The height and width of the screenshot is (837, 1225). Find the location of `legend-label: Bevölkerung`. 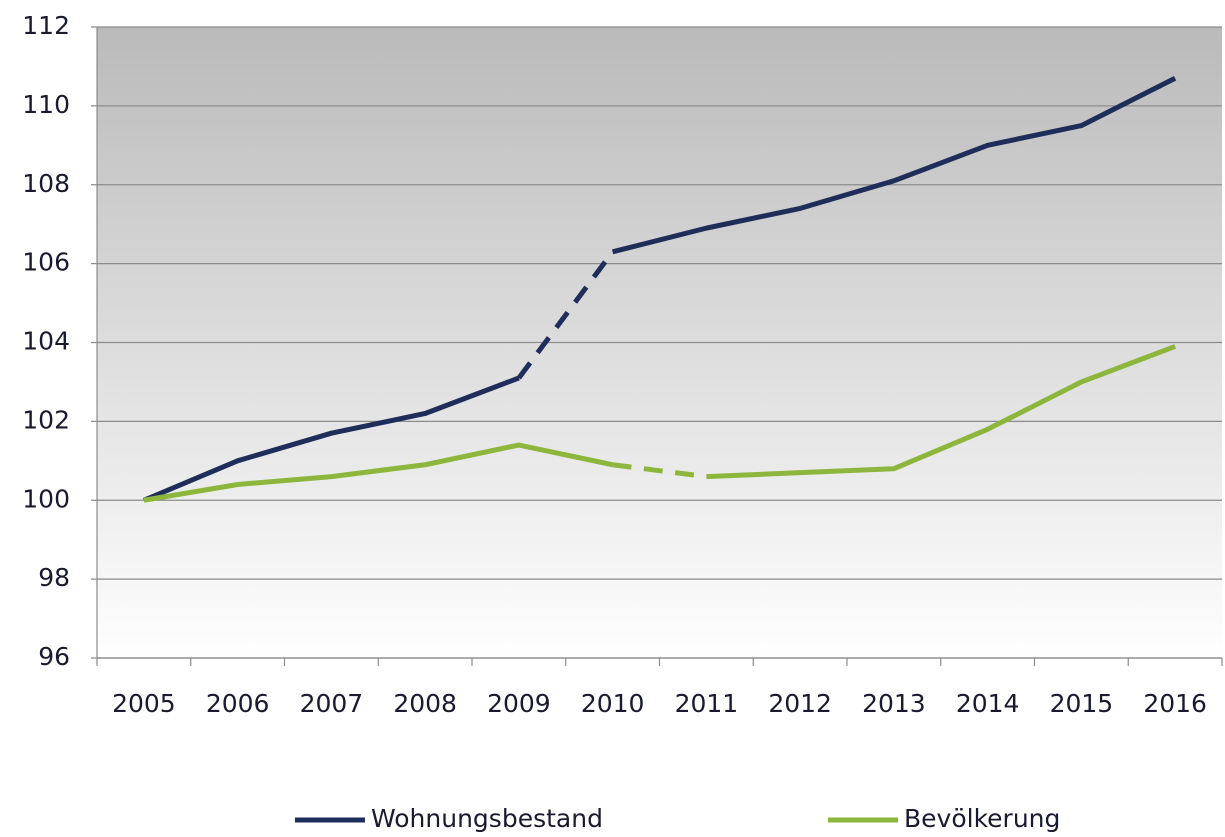

legend-label: Bevölkerung is located at coordinates (982, 818).